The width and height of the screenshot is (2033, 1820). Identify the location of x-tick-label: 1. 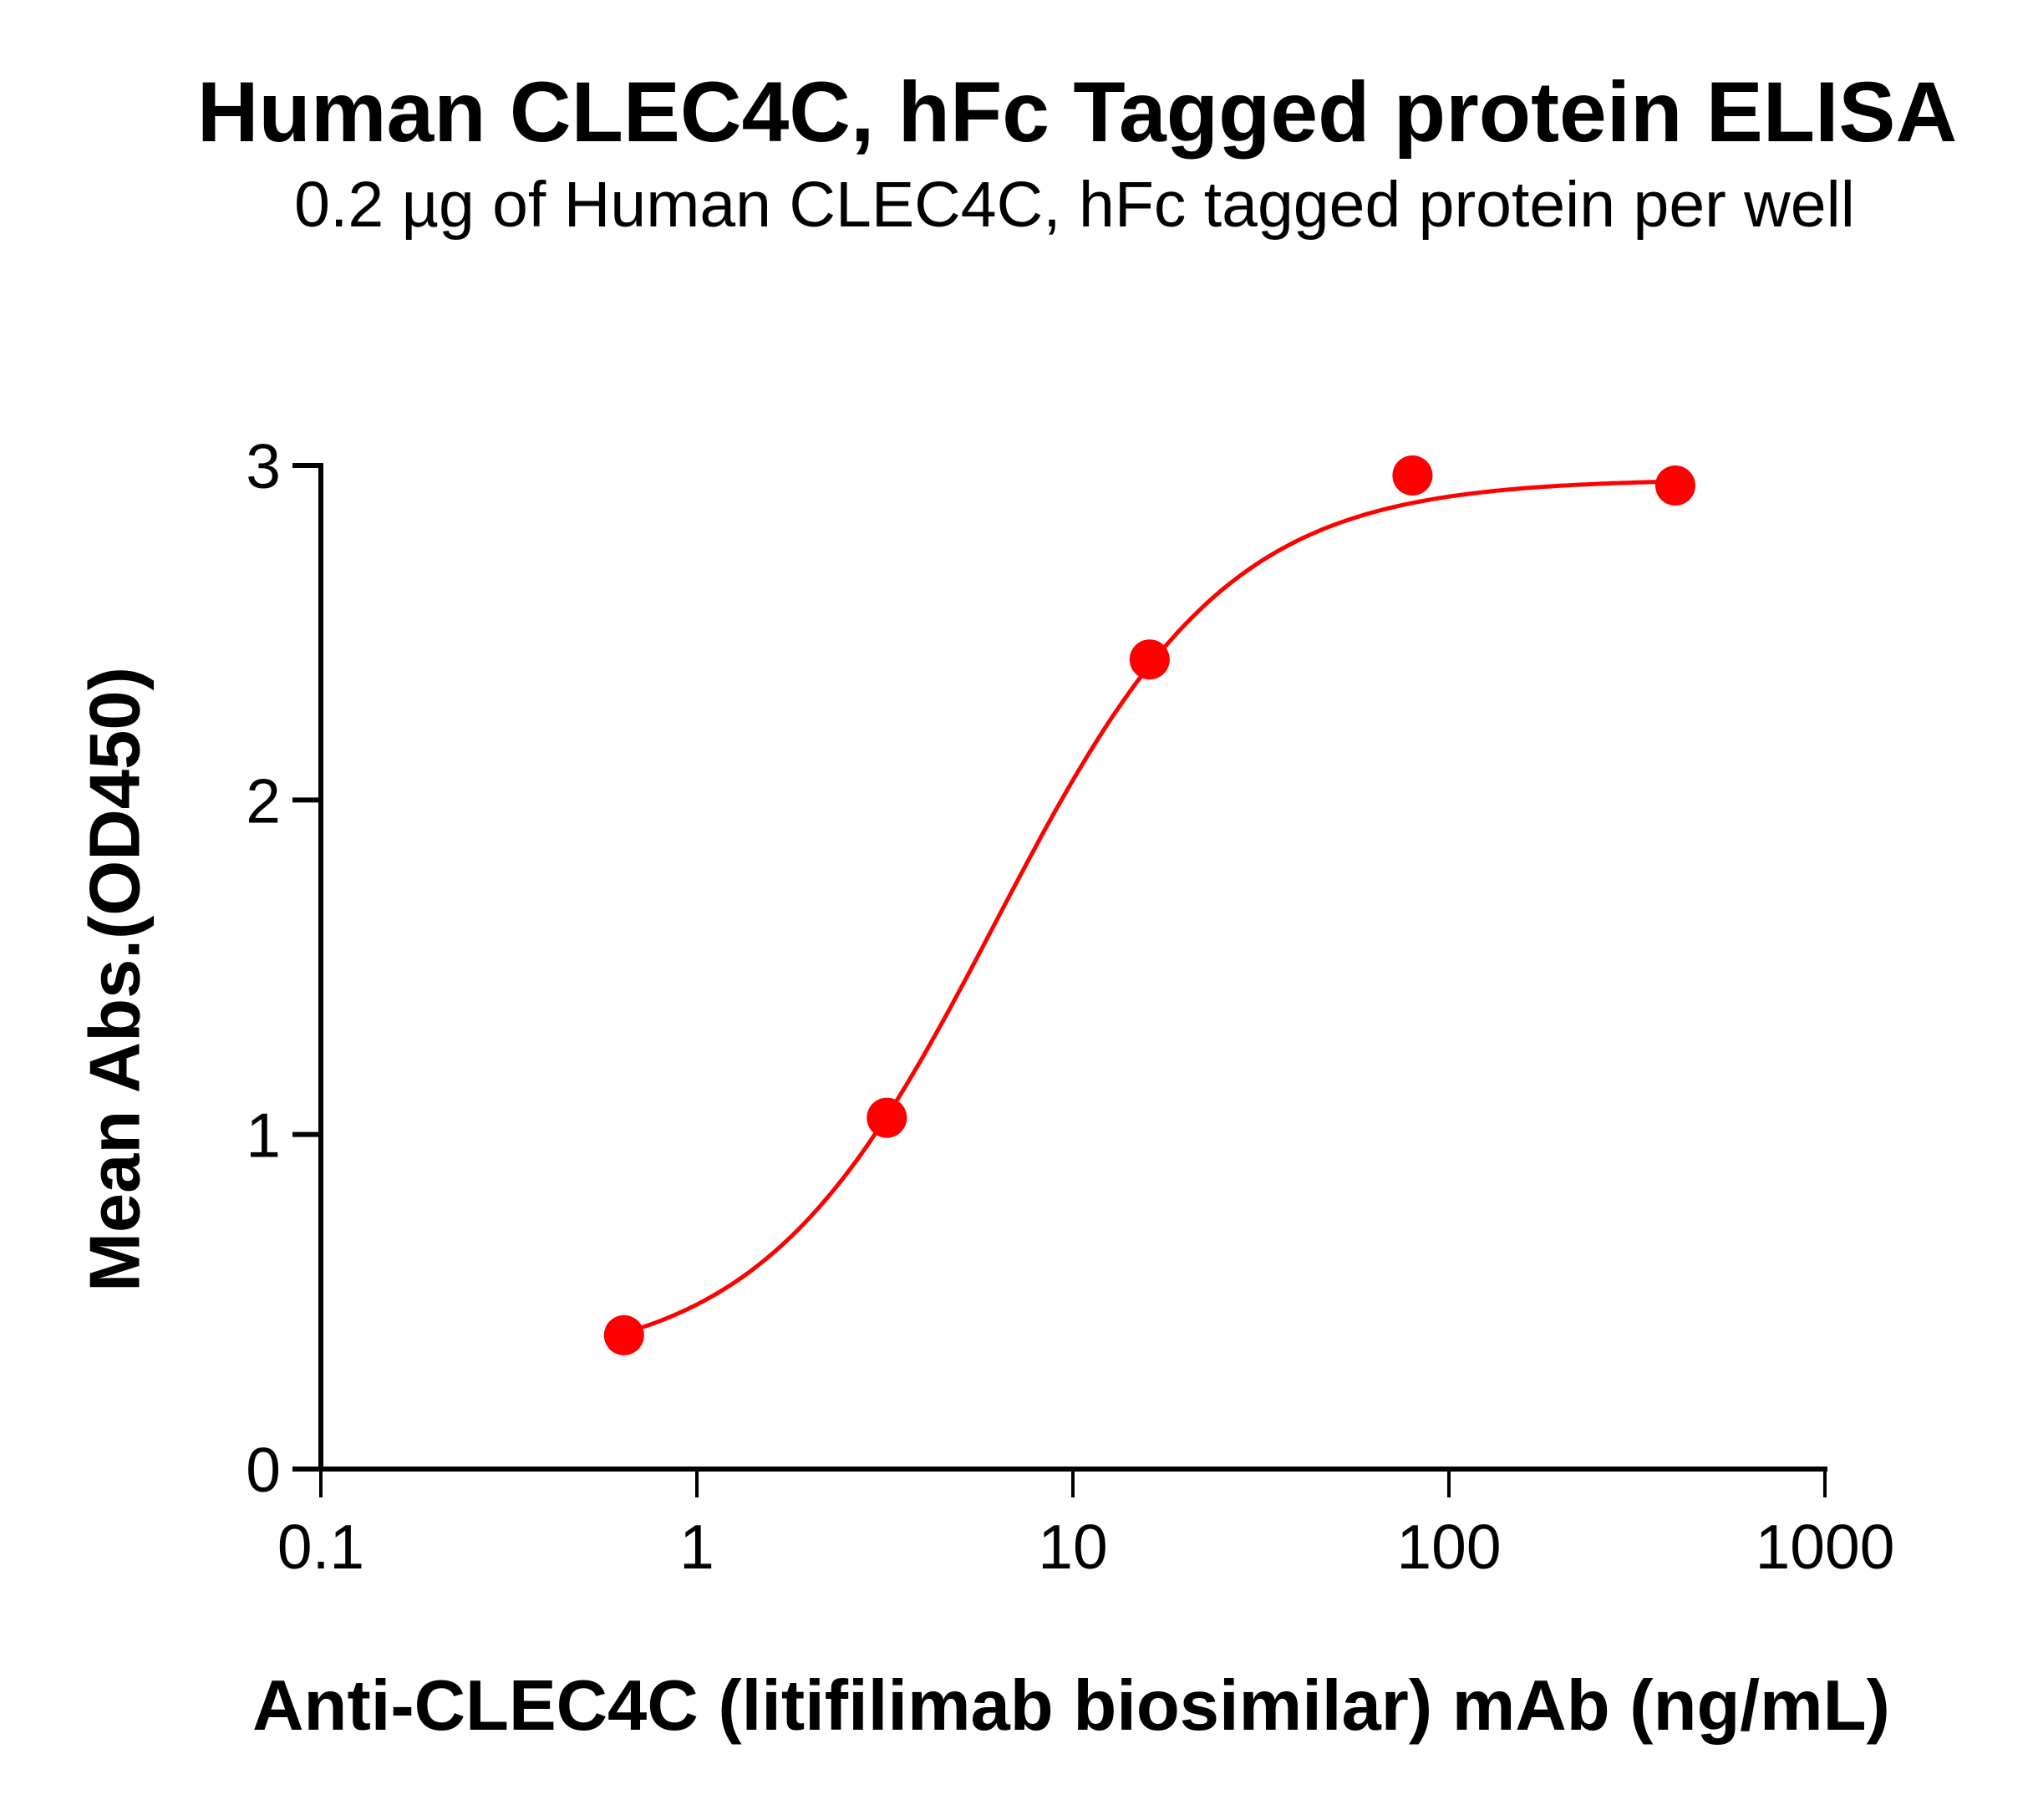
(696, 1547).